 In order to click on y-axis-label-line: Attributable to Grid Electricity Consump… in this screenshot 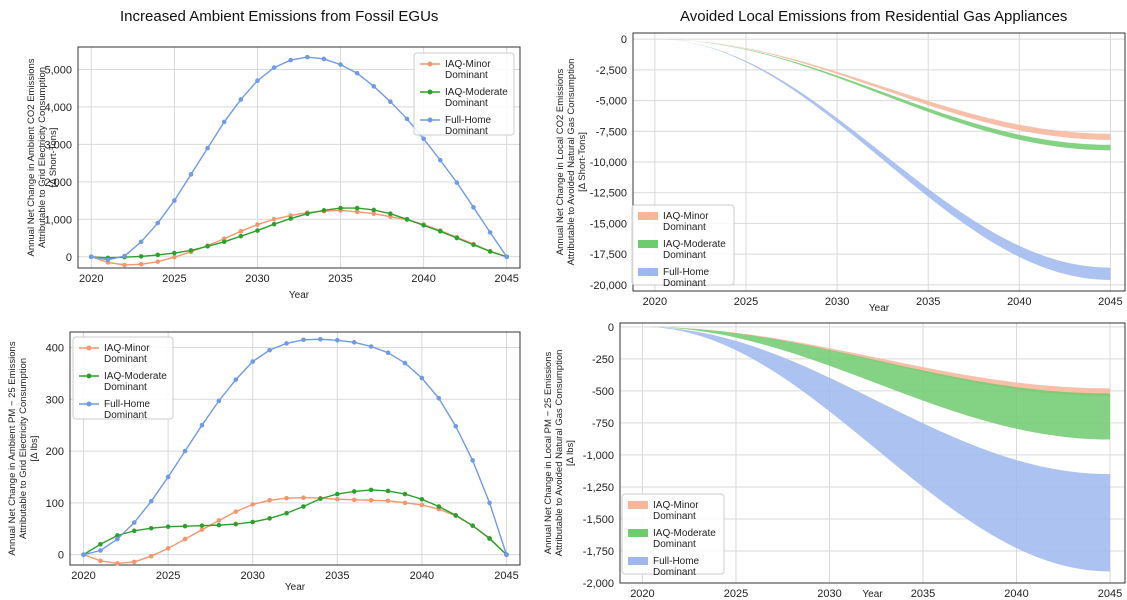, I will do `click(23, 448)`.